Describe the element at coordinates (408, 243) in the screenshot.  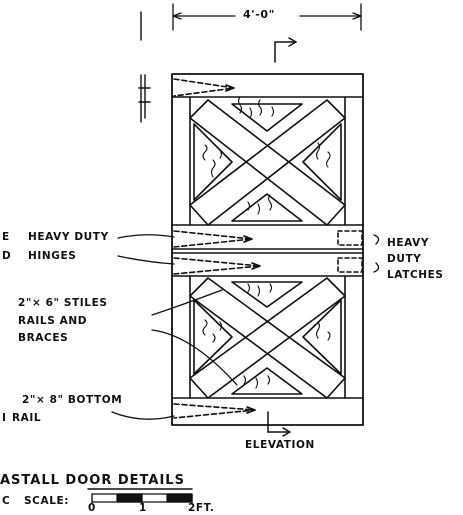
I see `latches-label-line1: HEAVY` at that location.